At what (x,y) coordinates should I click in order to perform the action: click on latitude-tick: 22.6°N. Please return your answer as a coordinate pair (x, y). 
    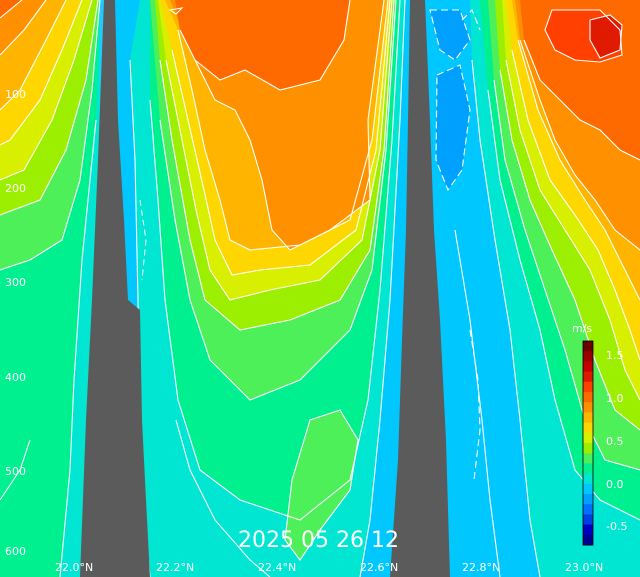
    Looking at the image, I should click on (379, 567).